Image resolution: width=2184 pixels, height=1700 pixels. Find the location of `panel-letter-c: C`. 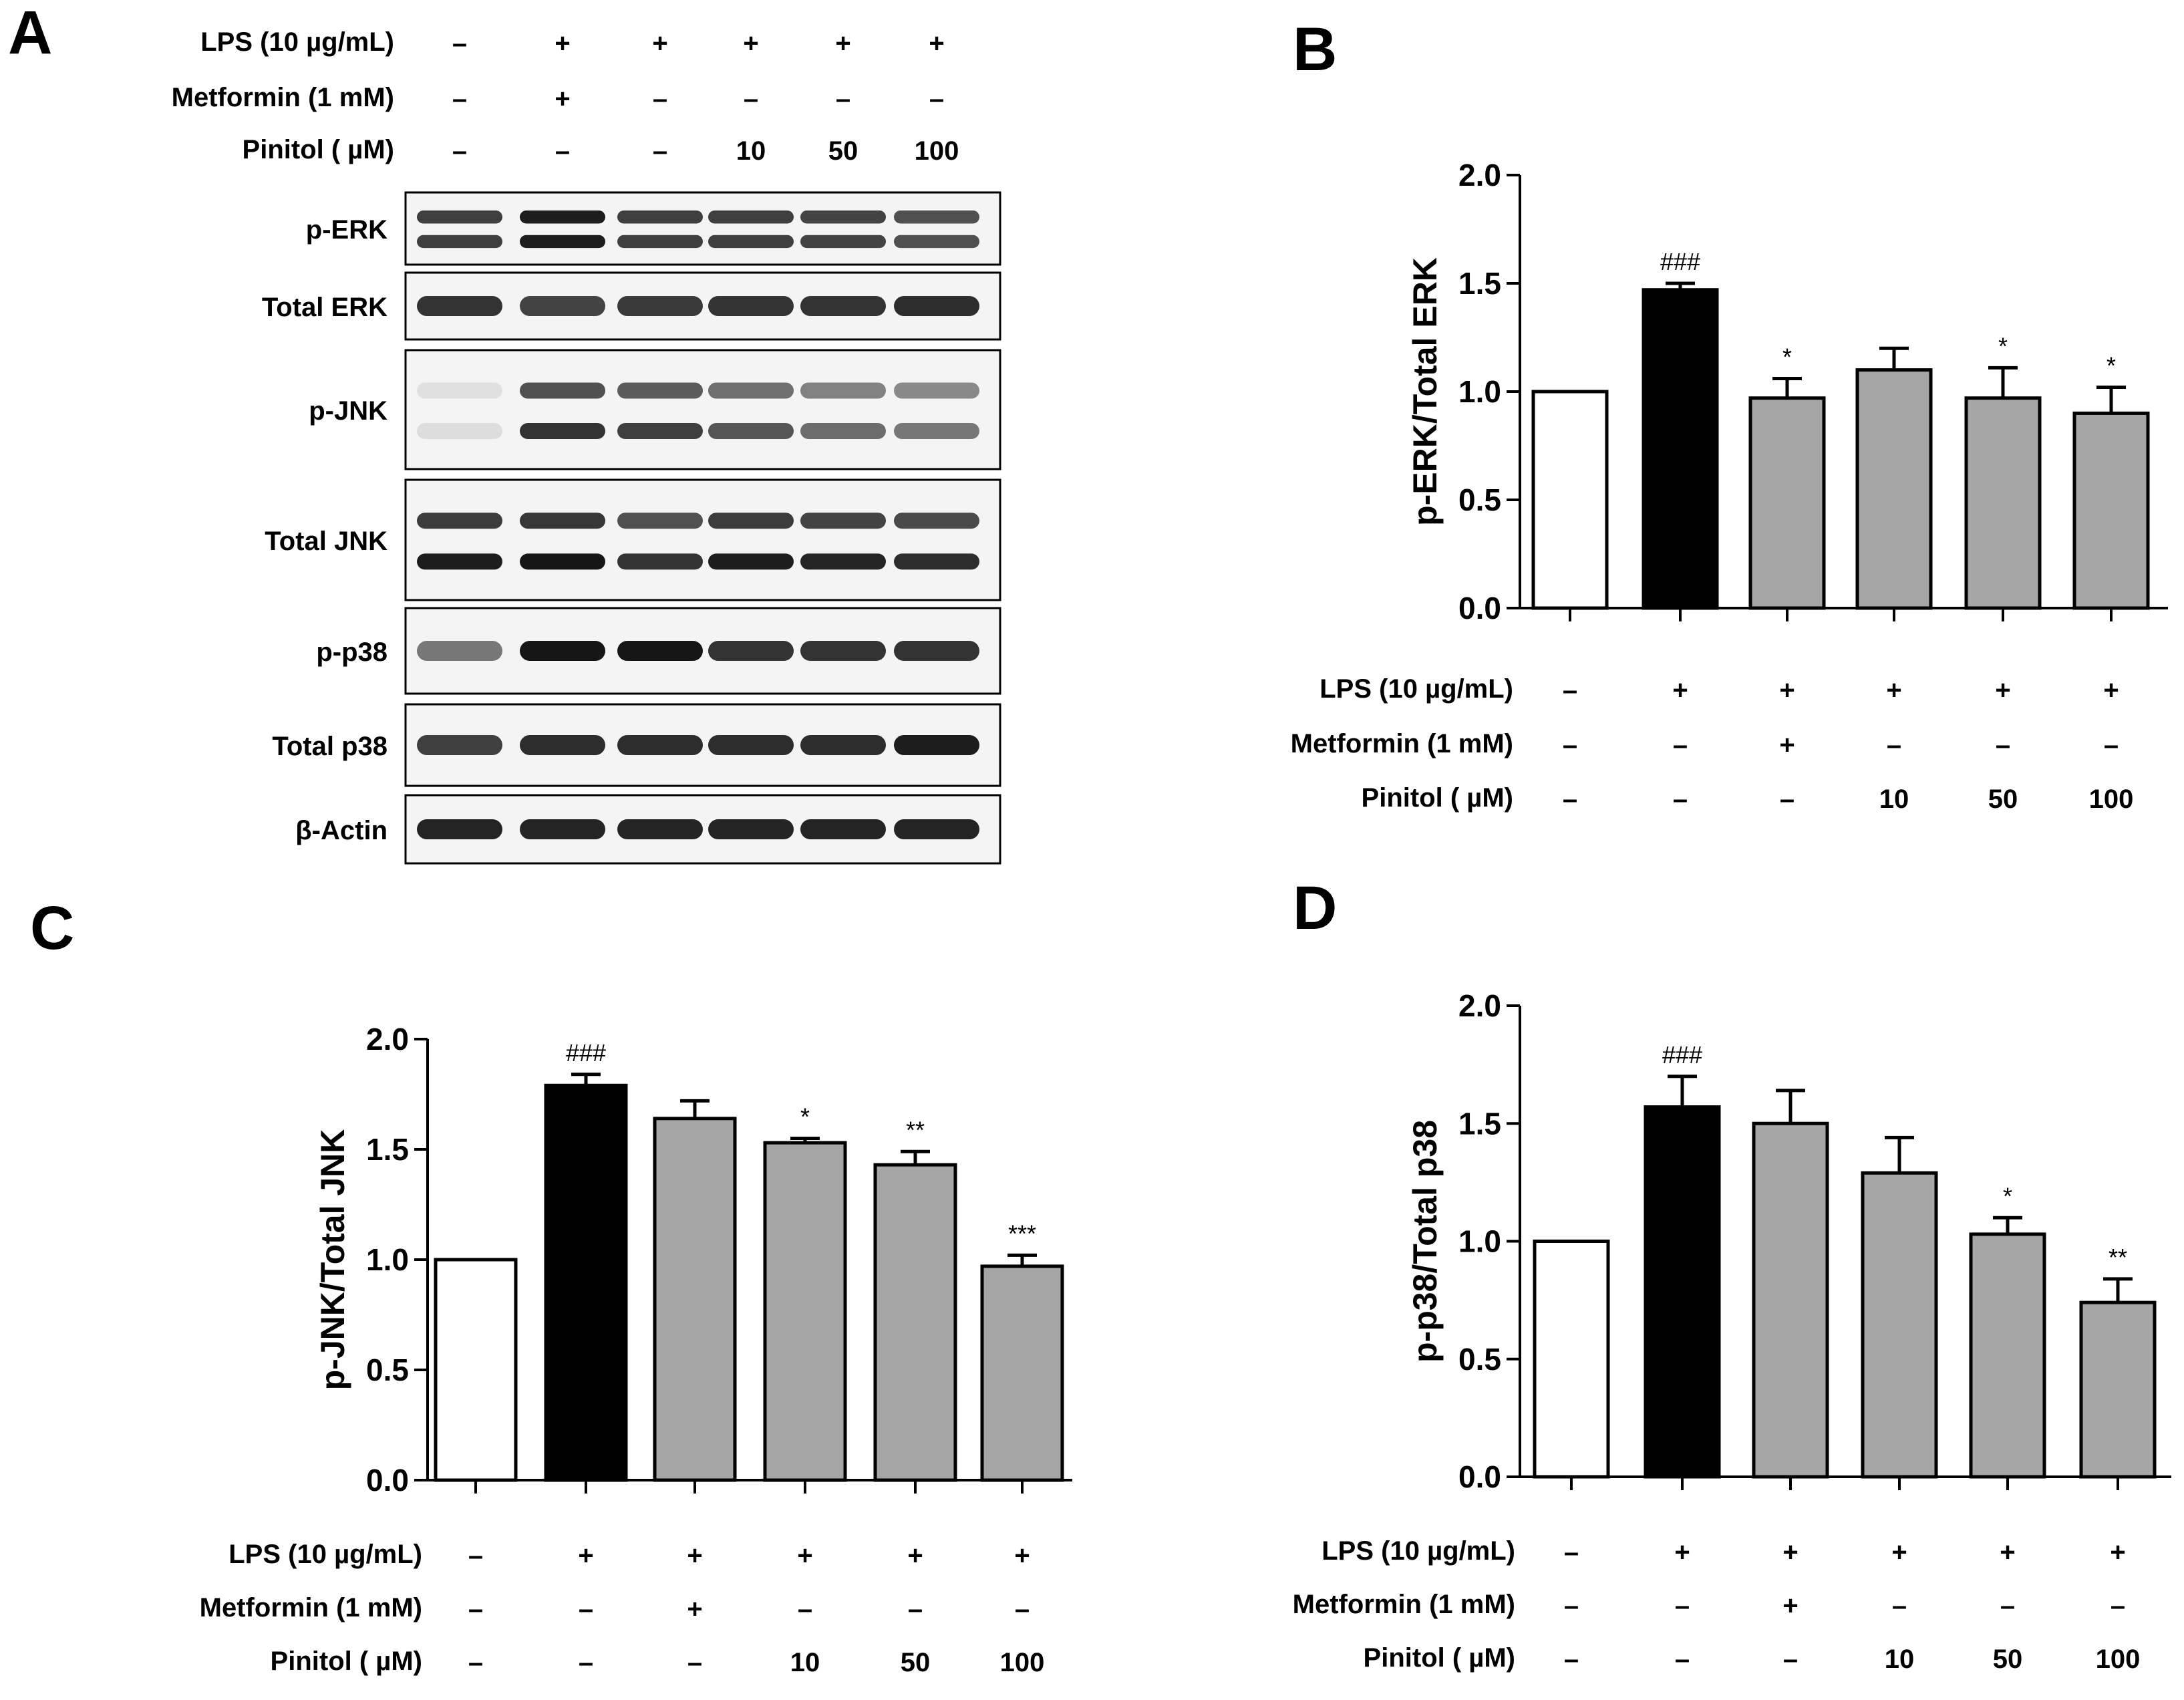

panel-letter-c: C is located at coordinates (52, 928).